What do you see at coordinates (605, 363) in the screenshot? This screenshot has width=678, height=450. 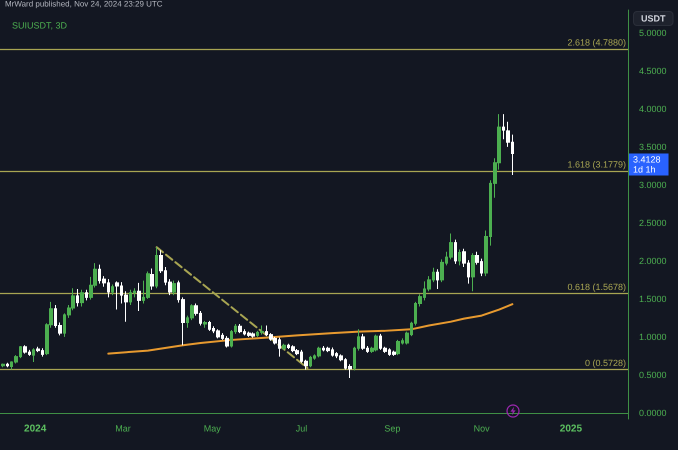 I see `ref-line-label: 0 (0.5728)` at bounding box center [605, 363].